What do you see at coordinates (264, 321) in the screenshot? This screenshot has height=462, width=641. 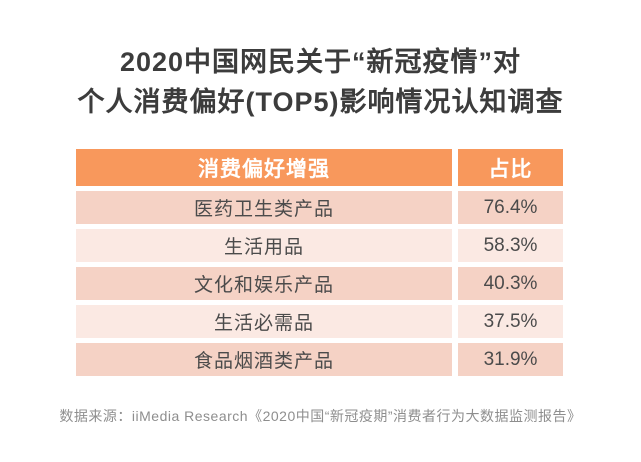 I see `table-cell-category: 生活必需品` at bounding box center [264, 321].